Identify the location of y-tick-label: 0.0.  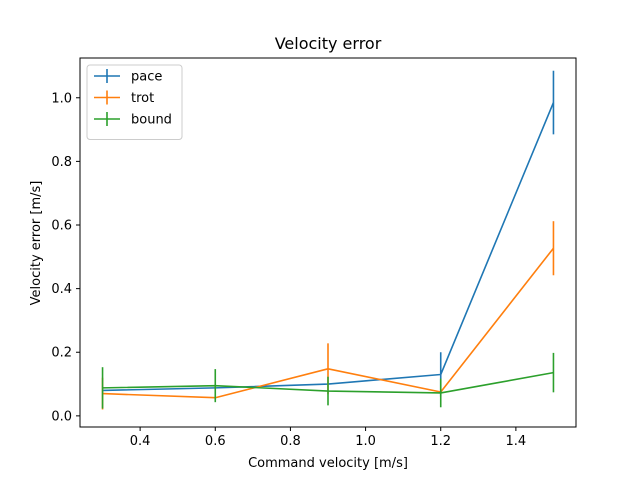
(61, 416).